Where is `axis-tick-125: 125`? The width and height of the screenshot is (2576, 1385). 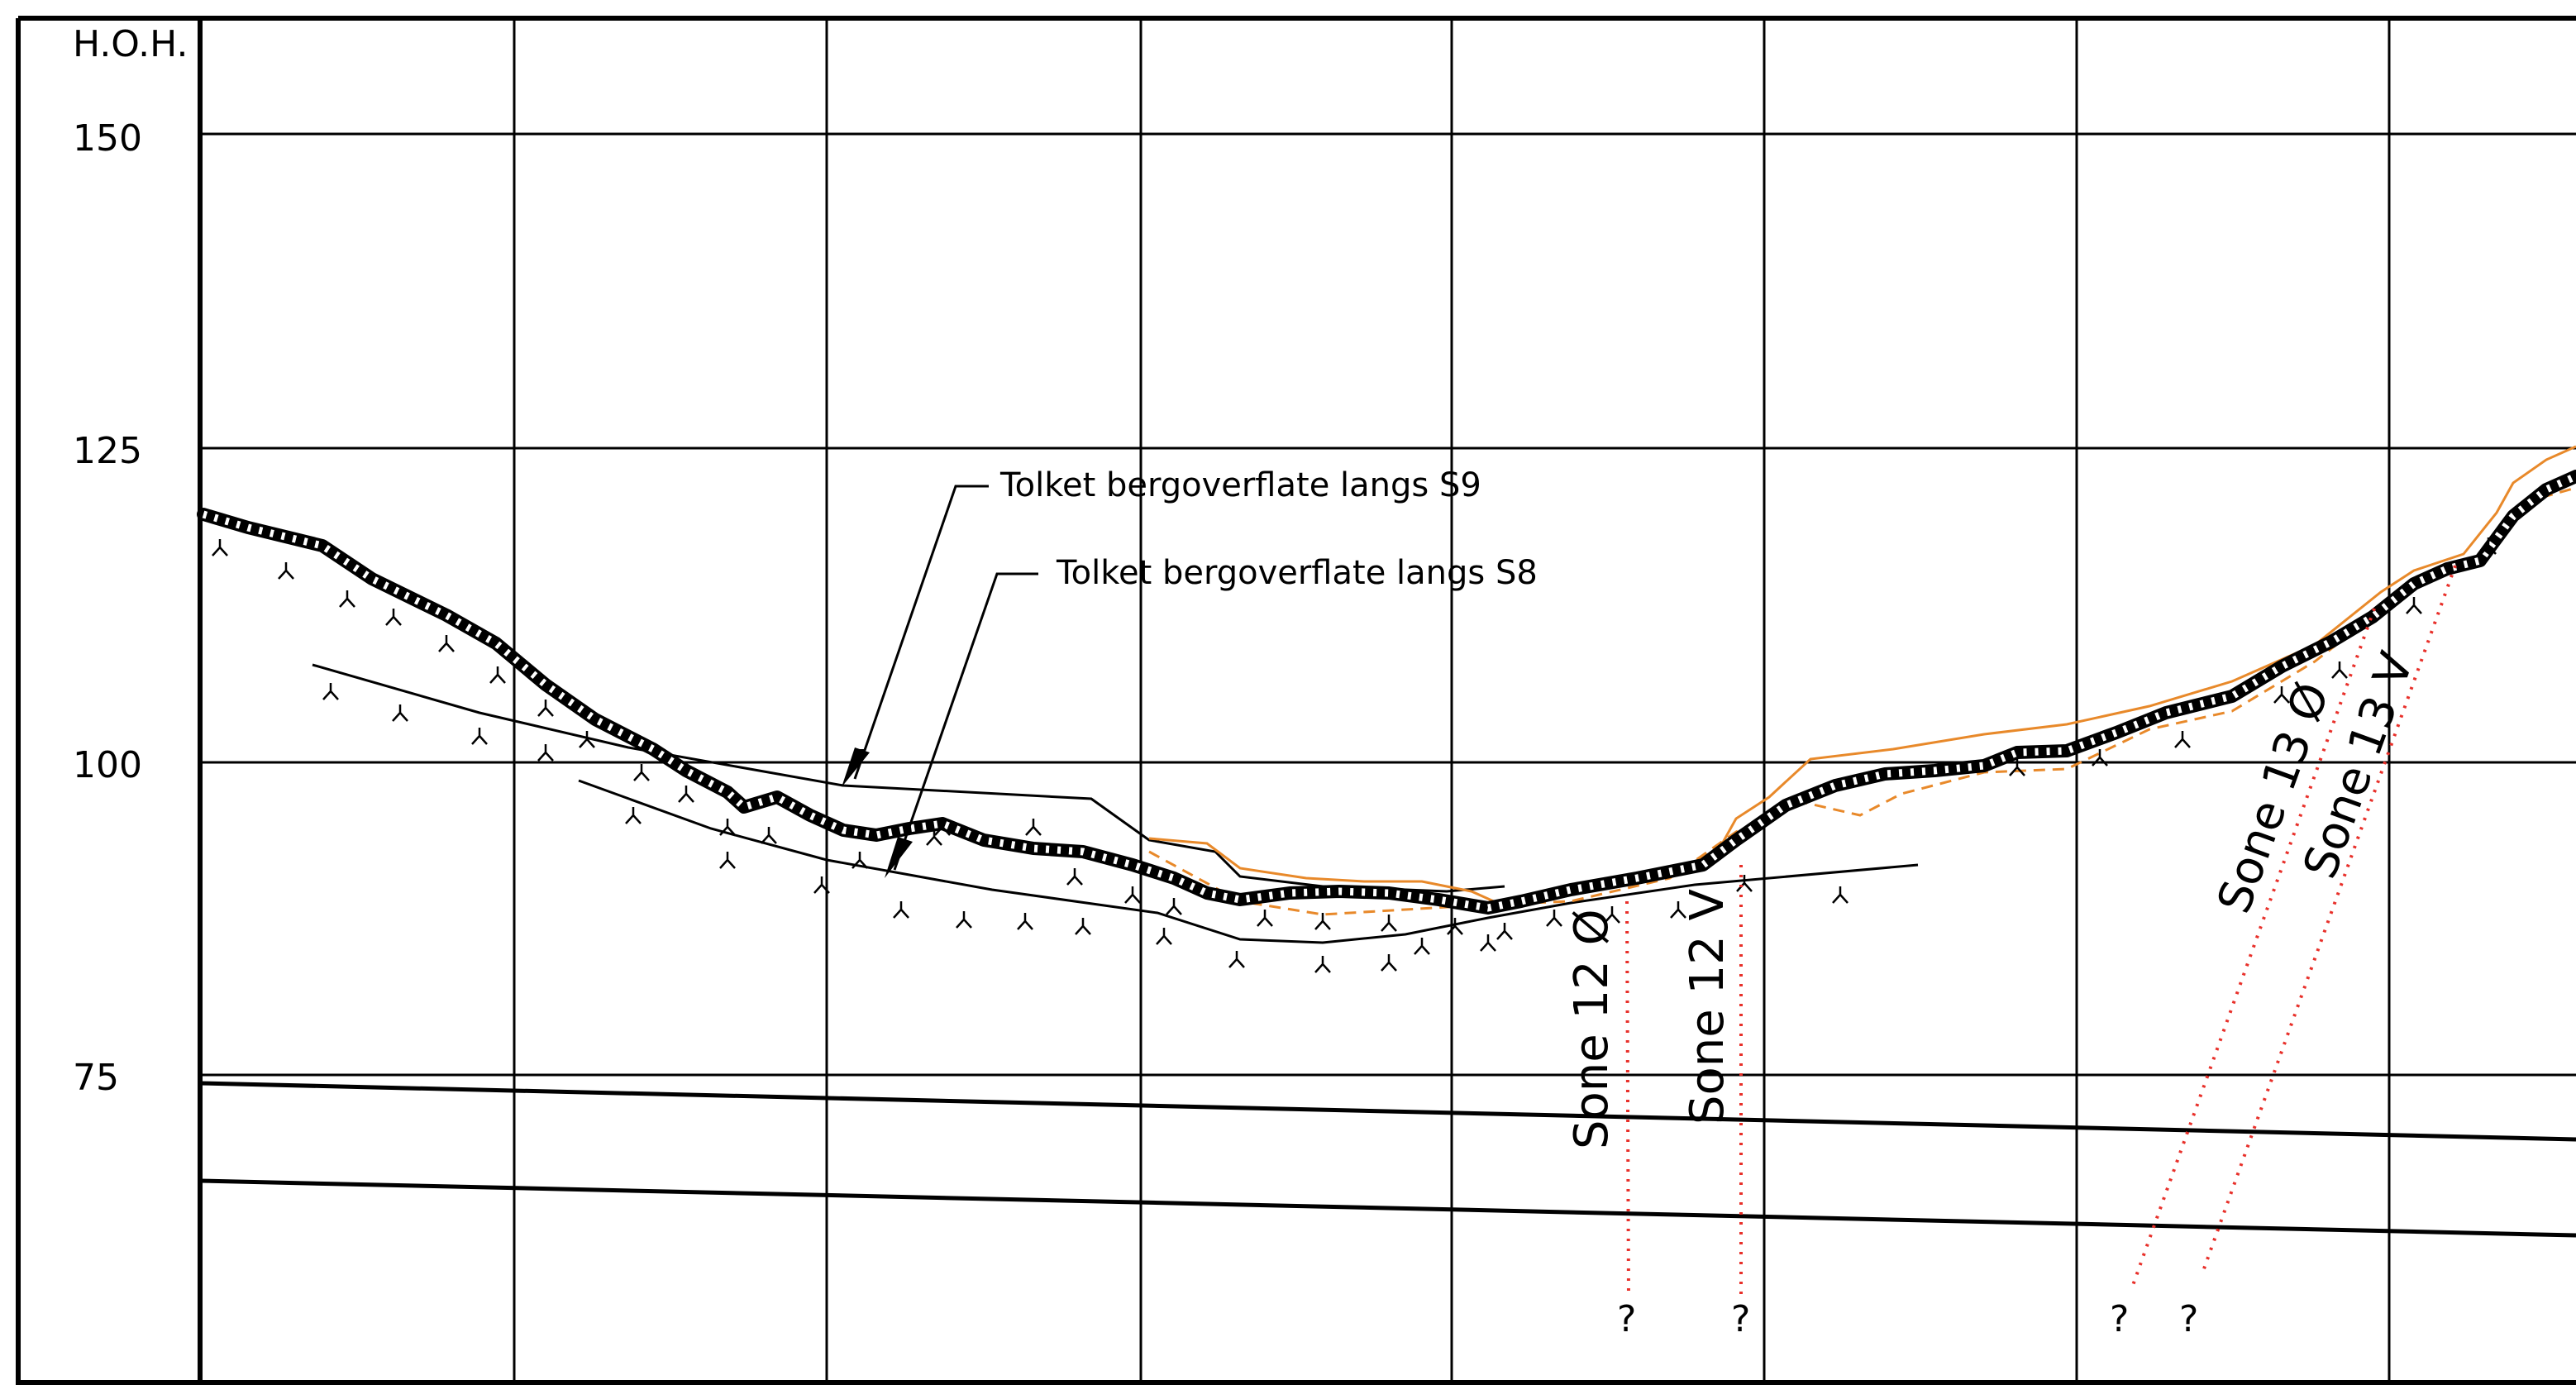
axis-tick-125: 125 is located at coordinates (107, 451).